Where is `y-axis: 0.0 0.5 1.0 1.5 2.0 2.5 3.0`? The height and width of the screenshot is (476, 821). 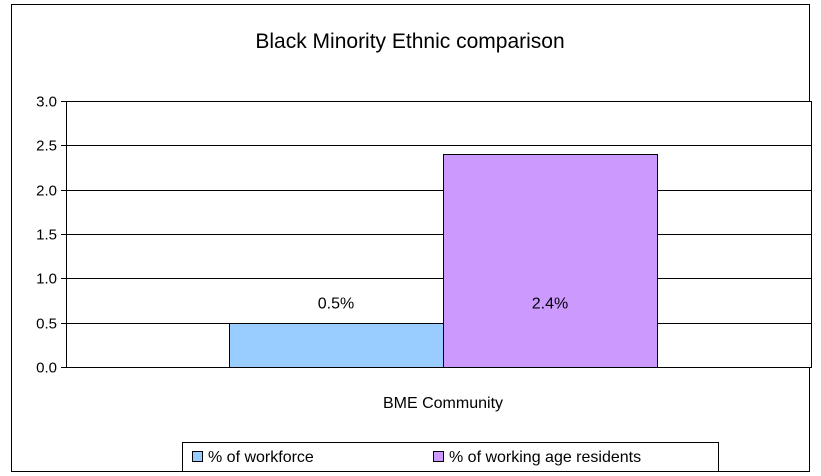 y-axis: 0.0 0.5 1.0 1.5 2.0 2.5 3.0 is located at coordinates (51, 235).